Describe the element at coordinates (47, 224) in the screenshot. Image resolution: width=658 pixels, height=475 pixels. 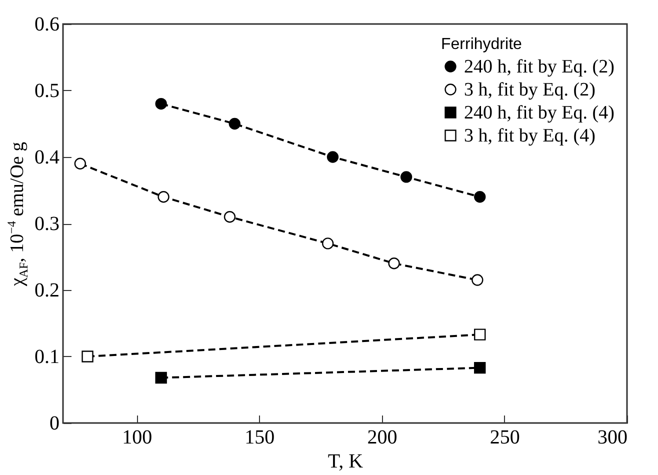
I see `y-tick-label: 0.3` at that location.